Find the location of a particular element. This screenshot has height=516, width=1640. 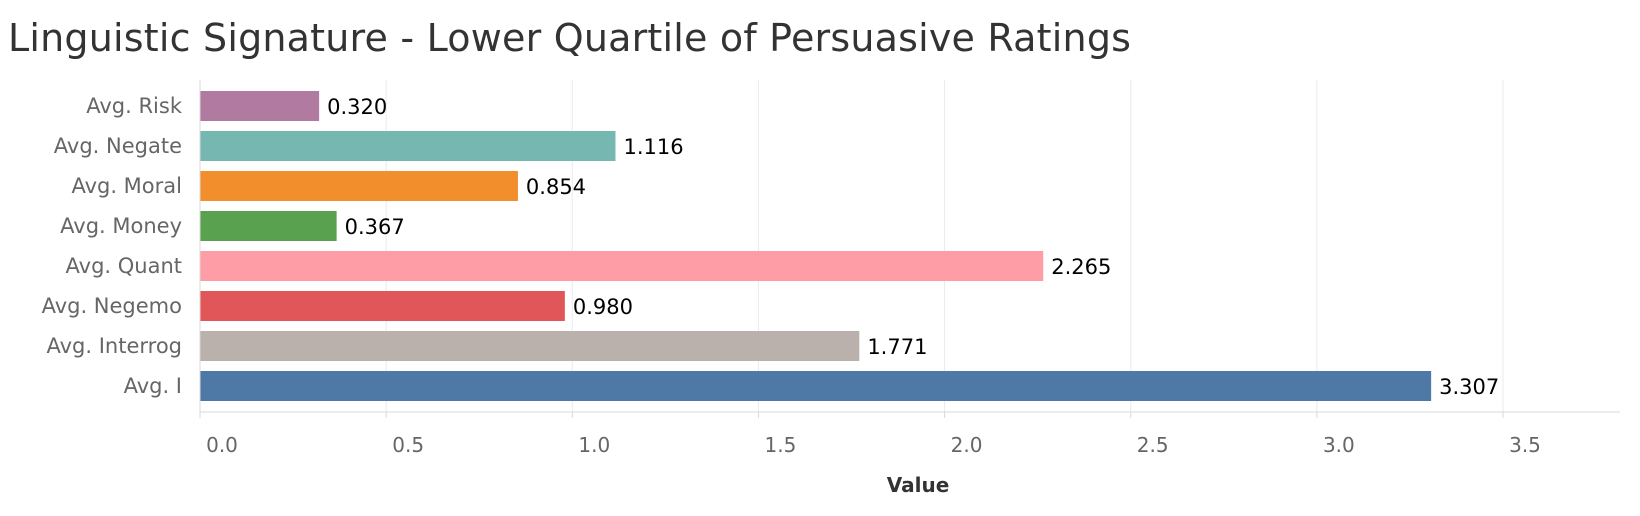

value-label: 1.771 is located at coordinates (897, 347).